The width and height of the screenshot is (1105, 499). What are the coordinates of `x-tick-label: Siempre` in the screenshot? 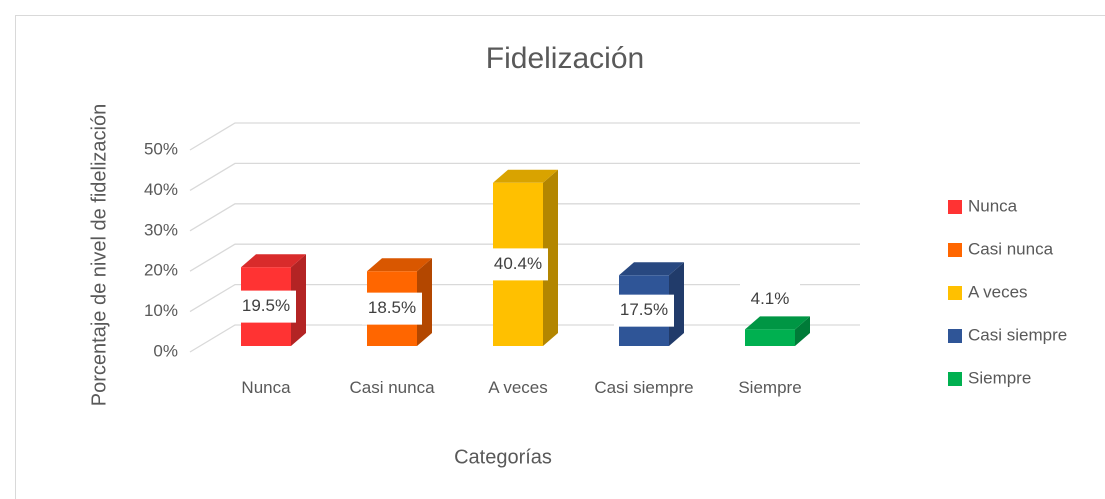 It's located at (770, 387).